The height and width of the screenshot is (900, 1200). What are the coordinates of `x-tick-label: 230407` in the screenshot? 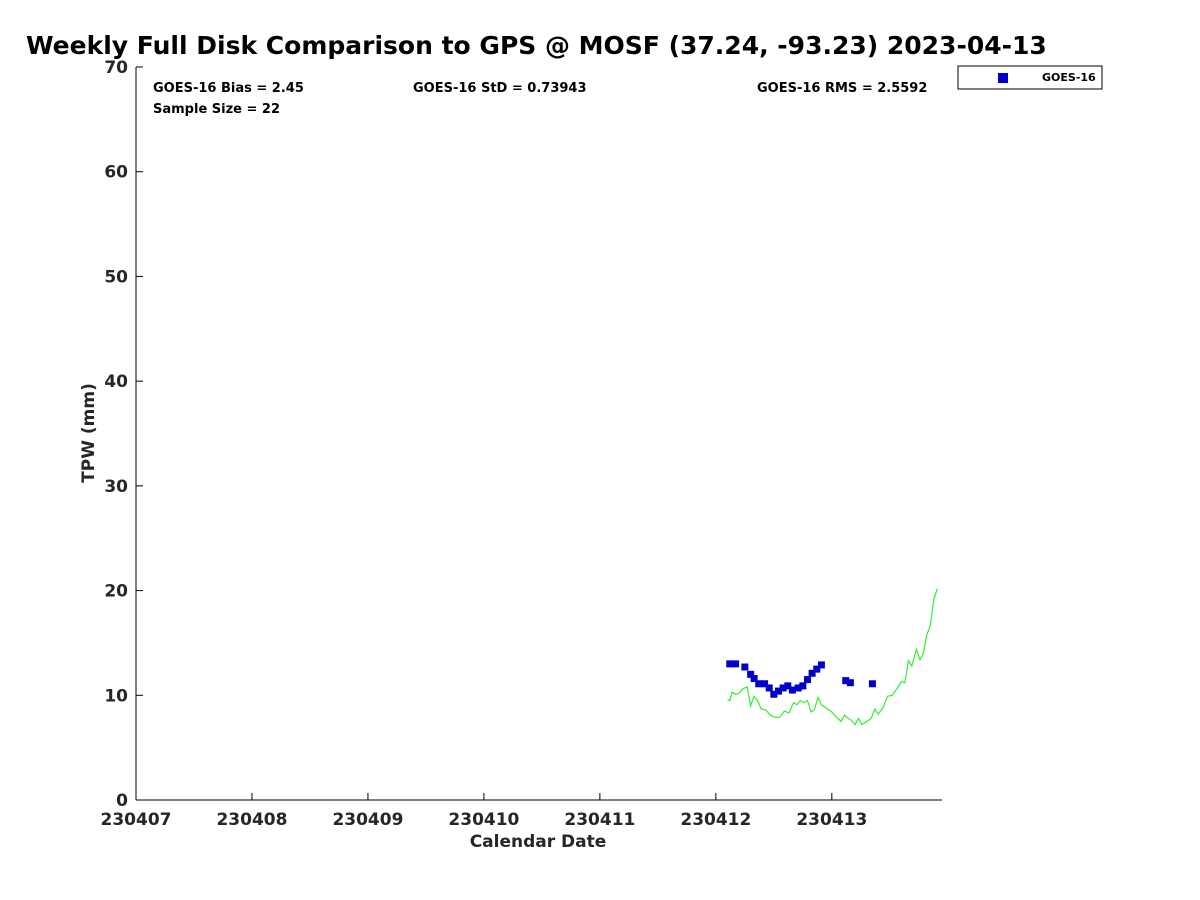 It's located at (136, 820).